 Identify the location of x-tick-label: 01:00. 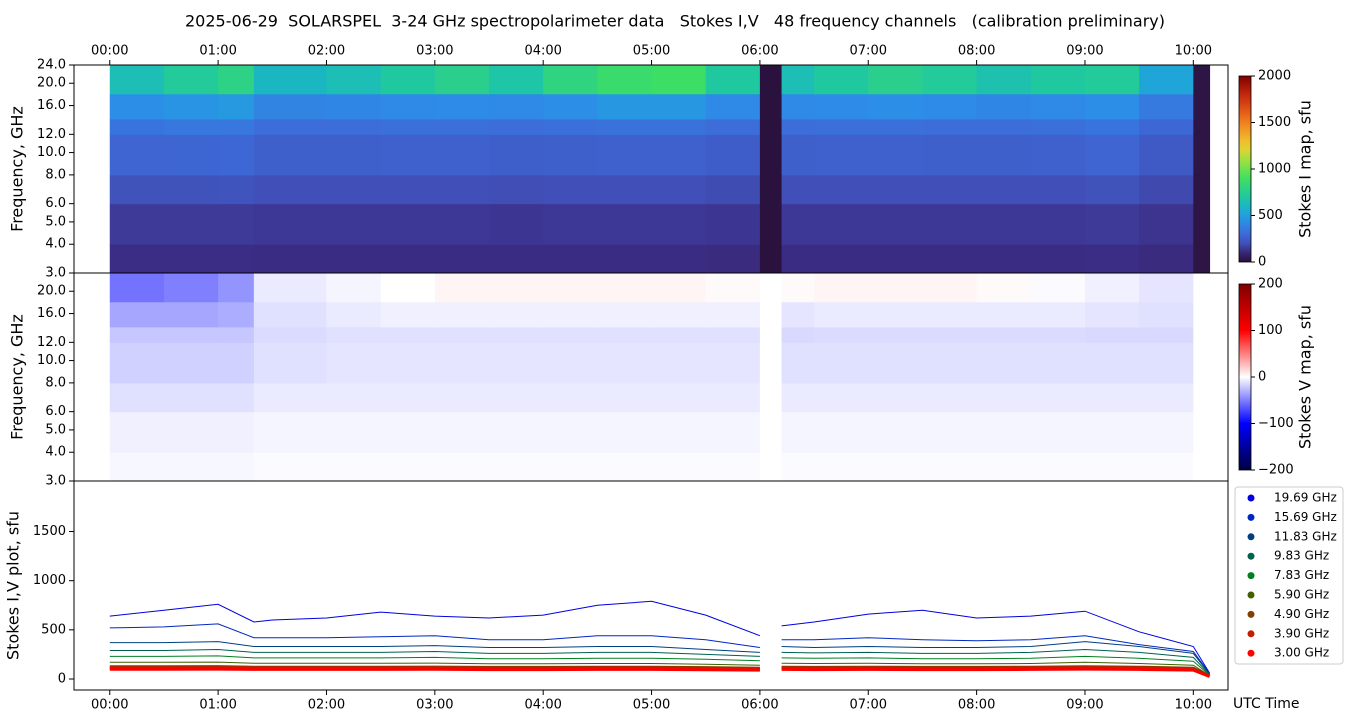
(217, 705).